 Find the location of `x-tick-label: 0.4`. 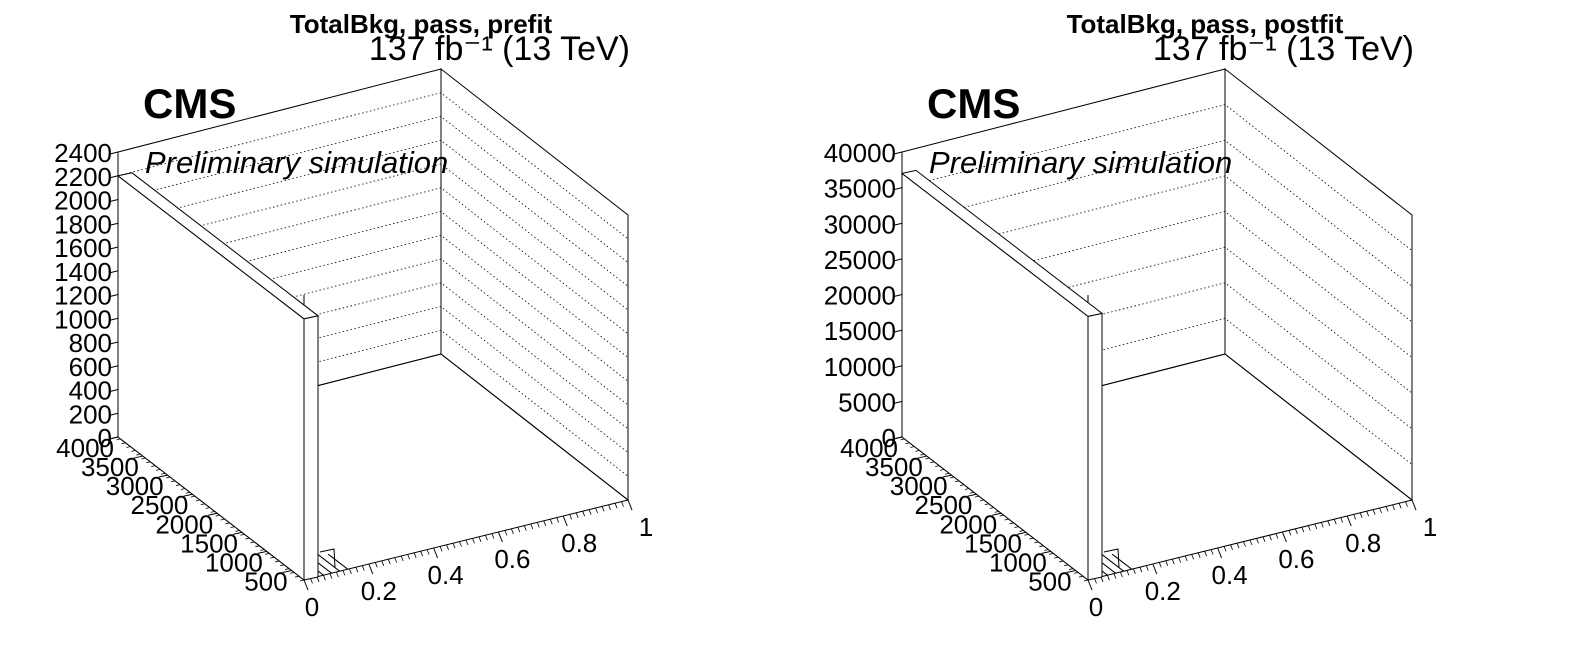

x-tick-label: 0.4 is located at coordinates (1230, 575).